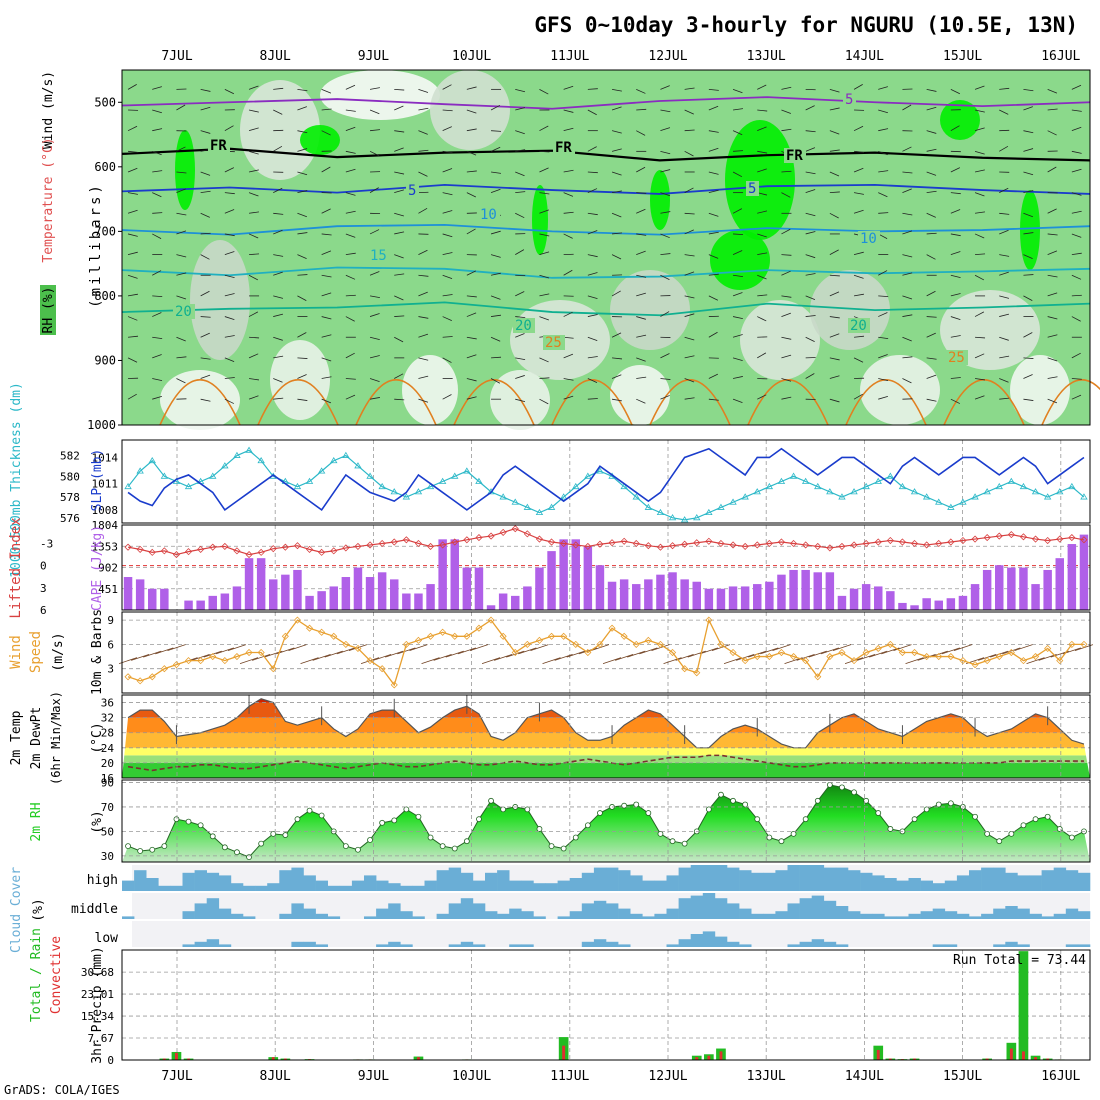  Describe the element at coordinates (418, 1058) in the screenshot. I see `precip-conv-bar` at that location.